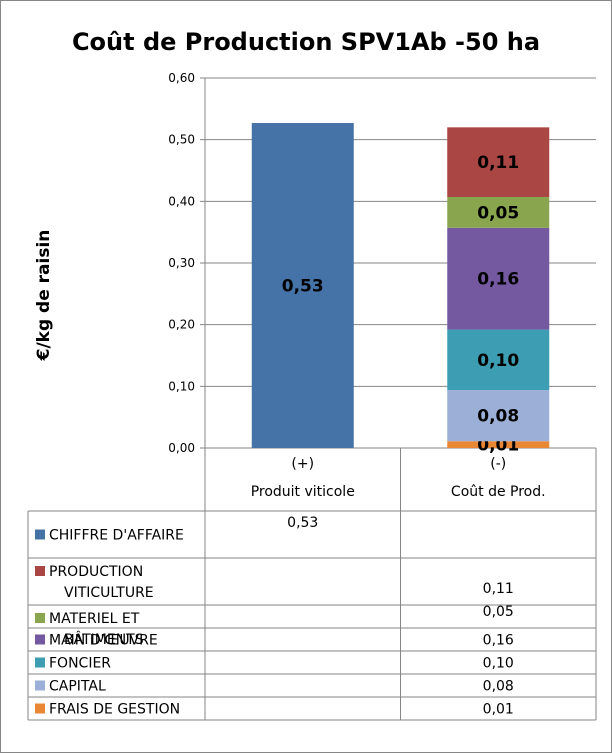 The height and width of the screenshot is (753, 612). What do you see at coordinates (181, 325) in the screenshot?
I see `y-tick-label: 0,20` at bounding box center [181, 325].